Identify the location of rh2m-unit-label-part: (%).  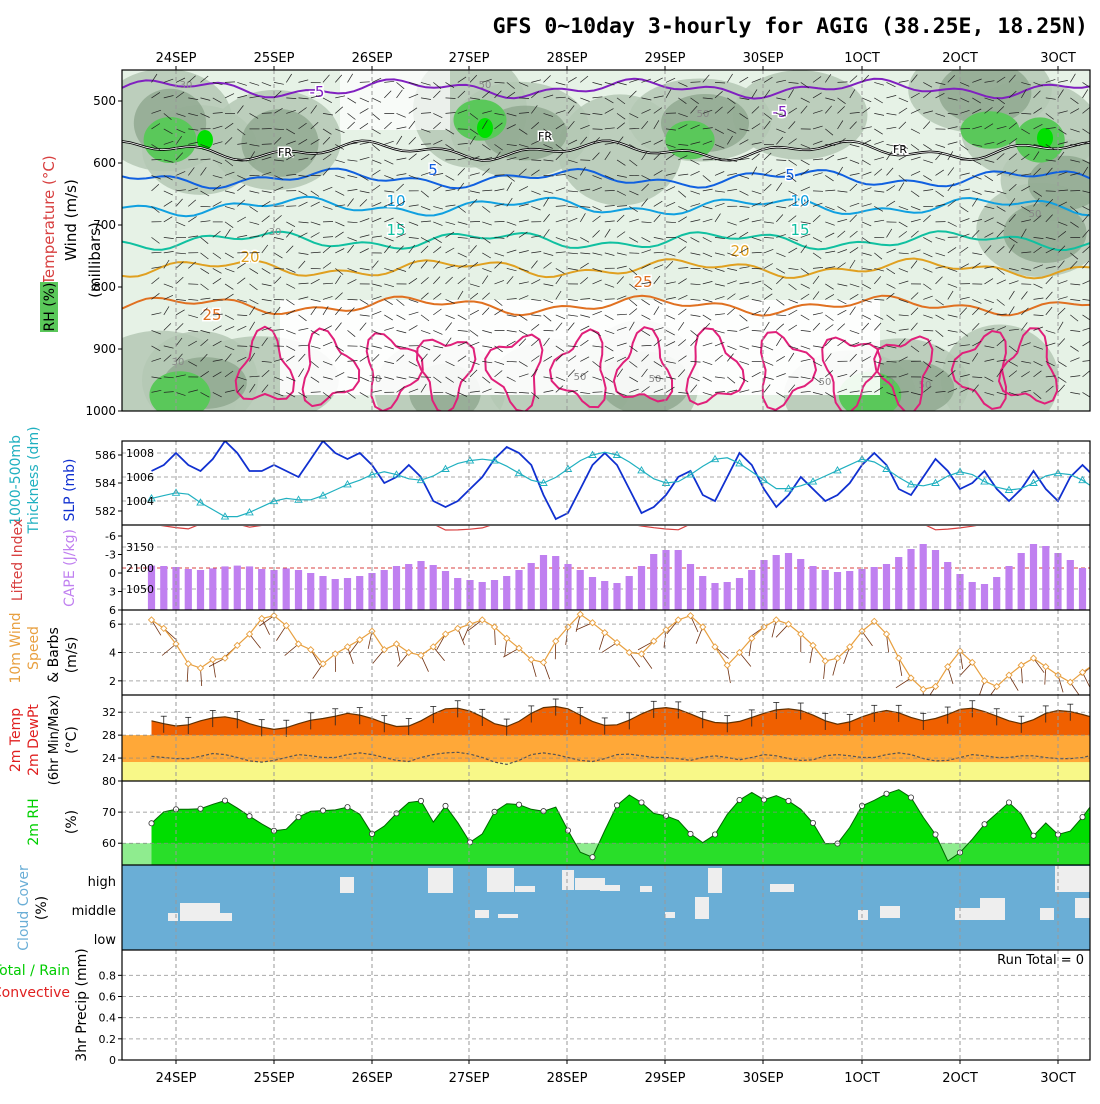
(72, 822).